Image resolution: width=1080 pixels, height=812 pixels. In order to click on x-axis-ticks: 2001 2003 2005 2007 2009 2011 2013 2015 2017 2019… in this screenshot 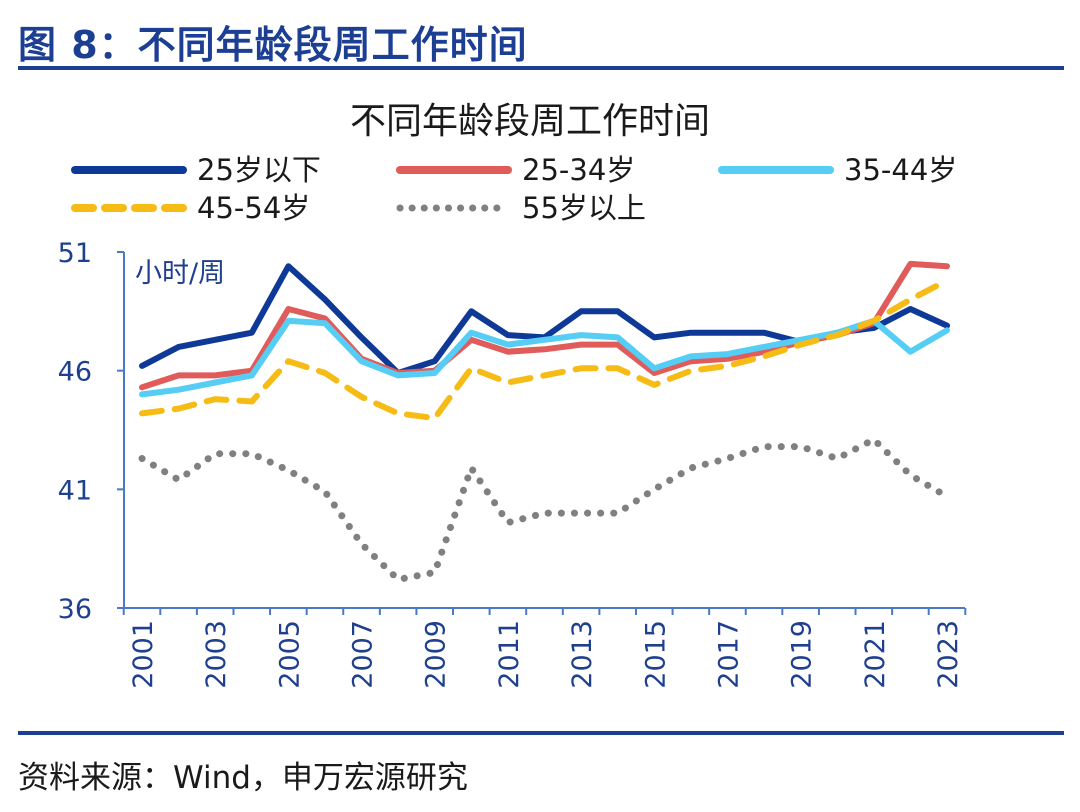, I will do `click(544, 648)`.